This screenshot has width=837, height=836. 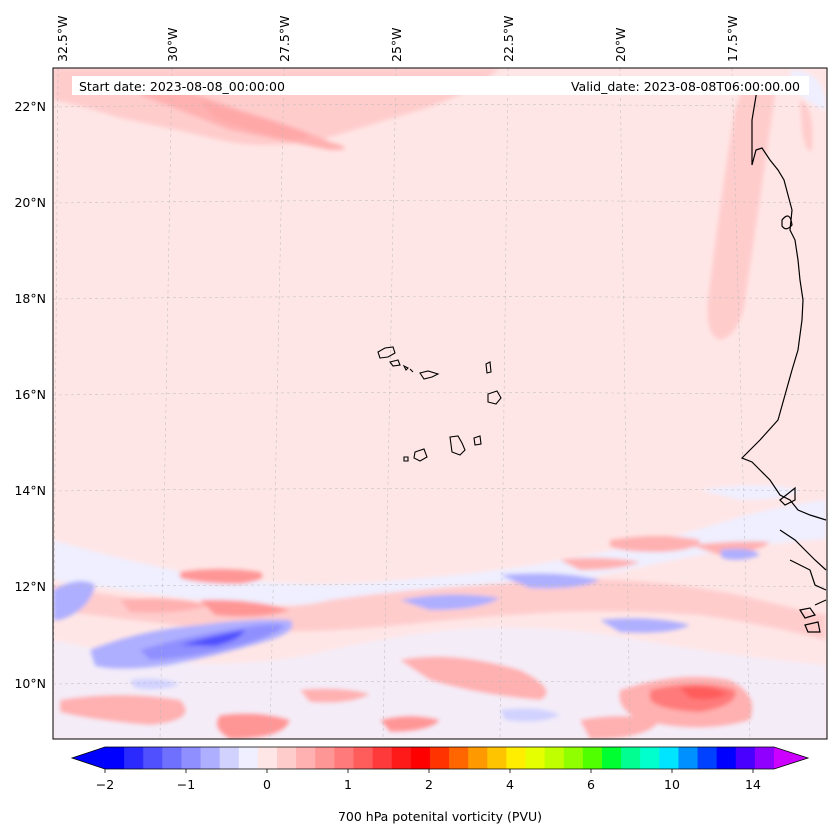 I want to click on lon-label: 30°W, so click(x=172, y=44).